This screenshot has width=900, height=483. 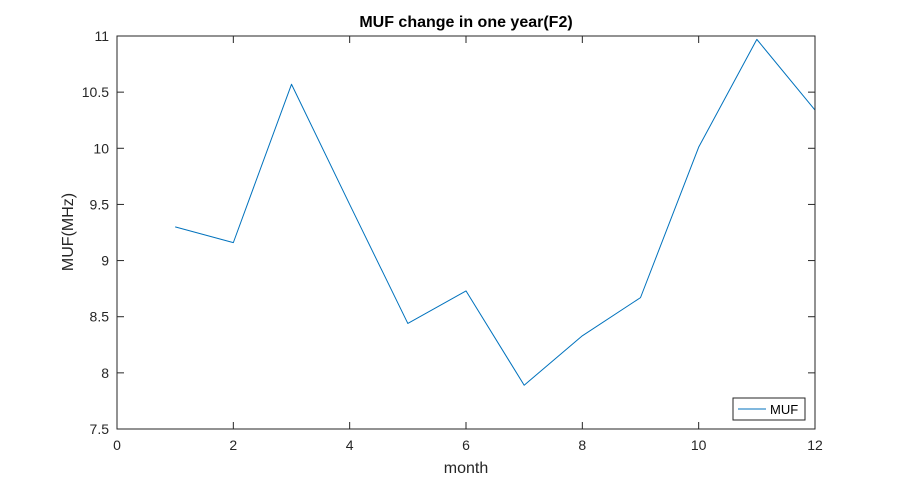 I want to click on y-tick-label: 10.5, so click(x=95, y=92).